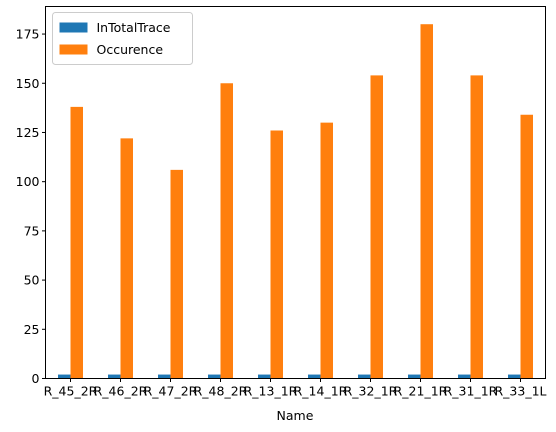 The width and height of the screenshot is (556, 432). I want to click on x-tick-label: R_47_2R, so click(171, 391).